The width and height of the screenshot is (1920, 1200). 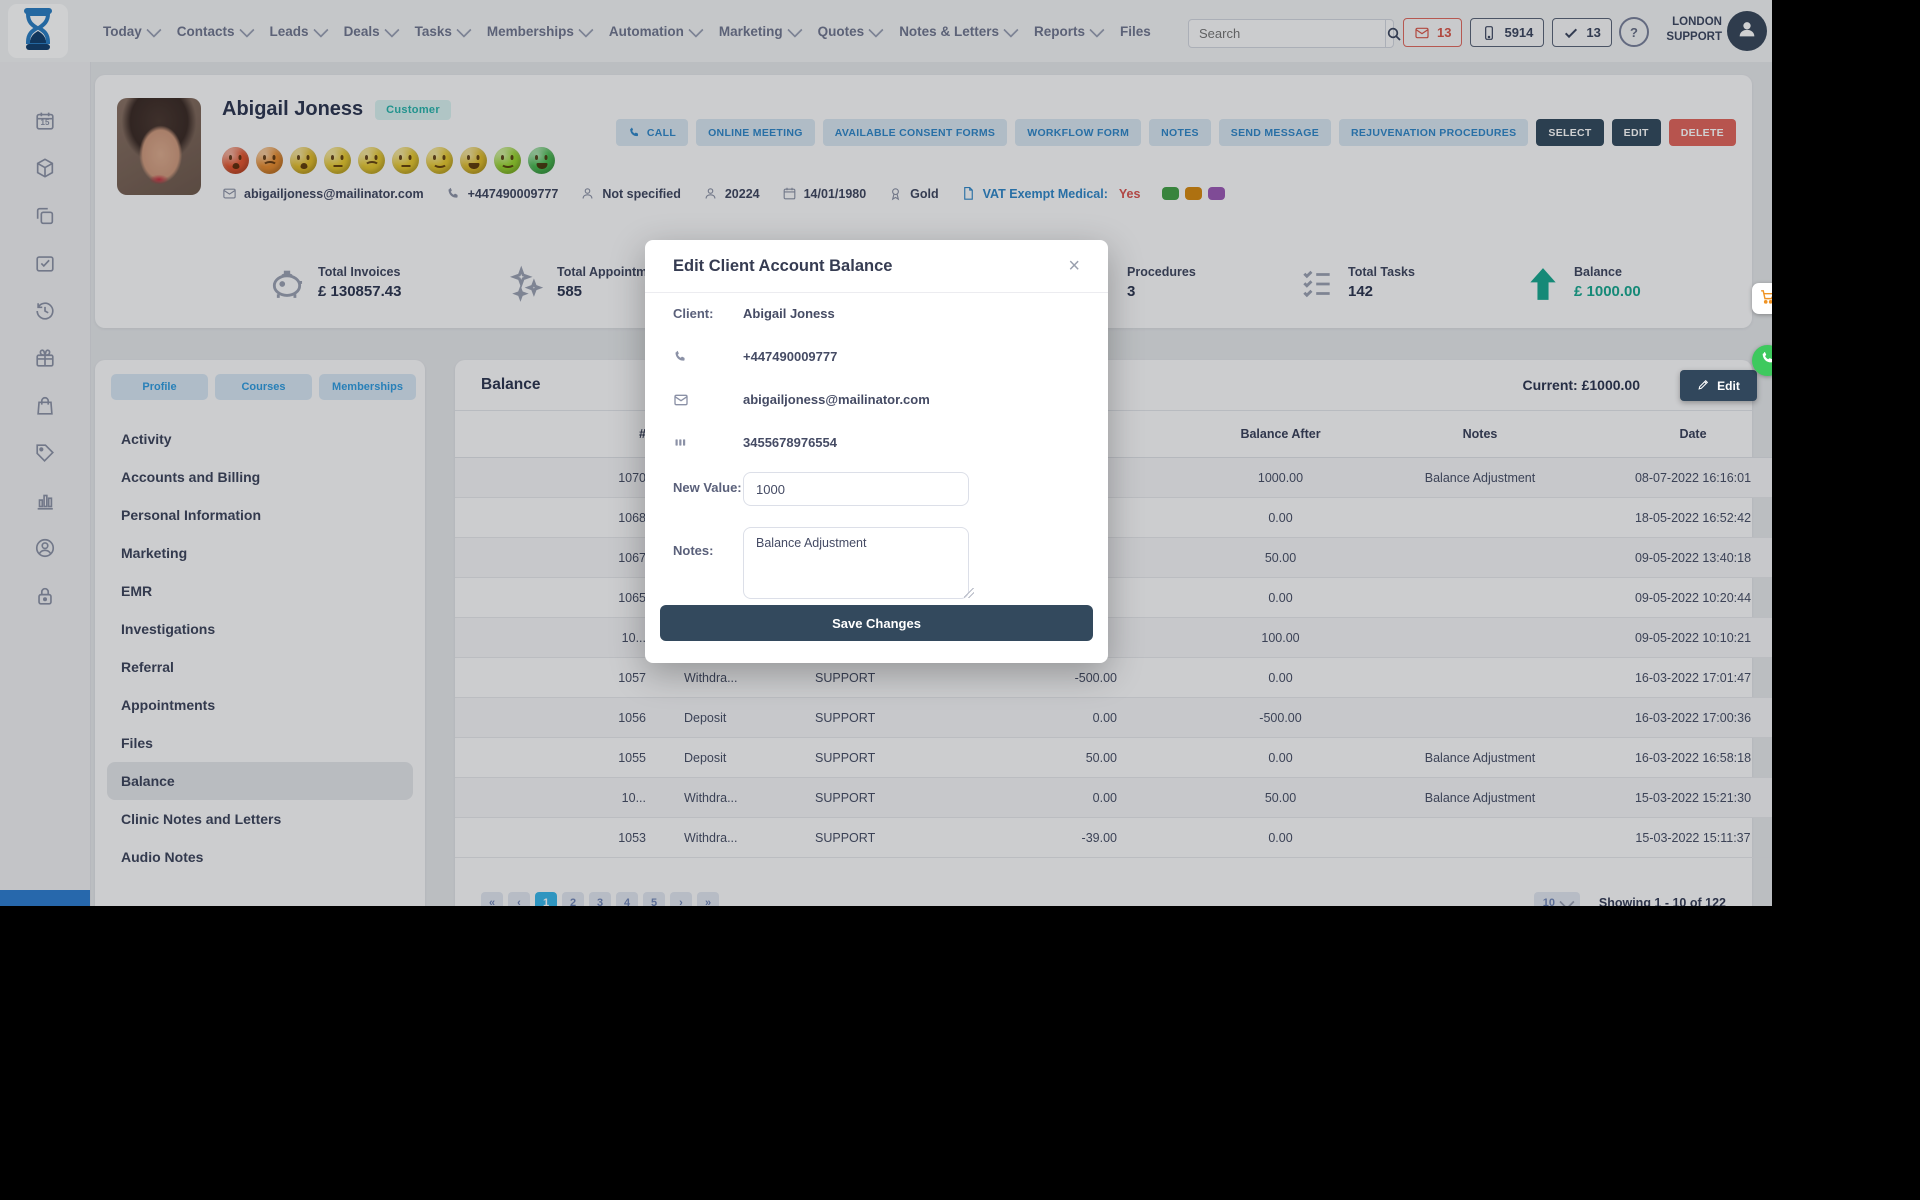 What do you see at coordinates (492, 899) in the screenshot?
I see `page-button-«: «` at bounding box center [492, 899].